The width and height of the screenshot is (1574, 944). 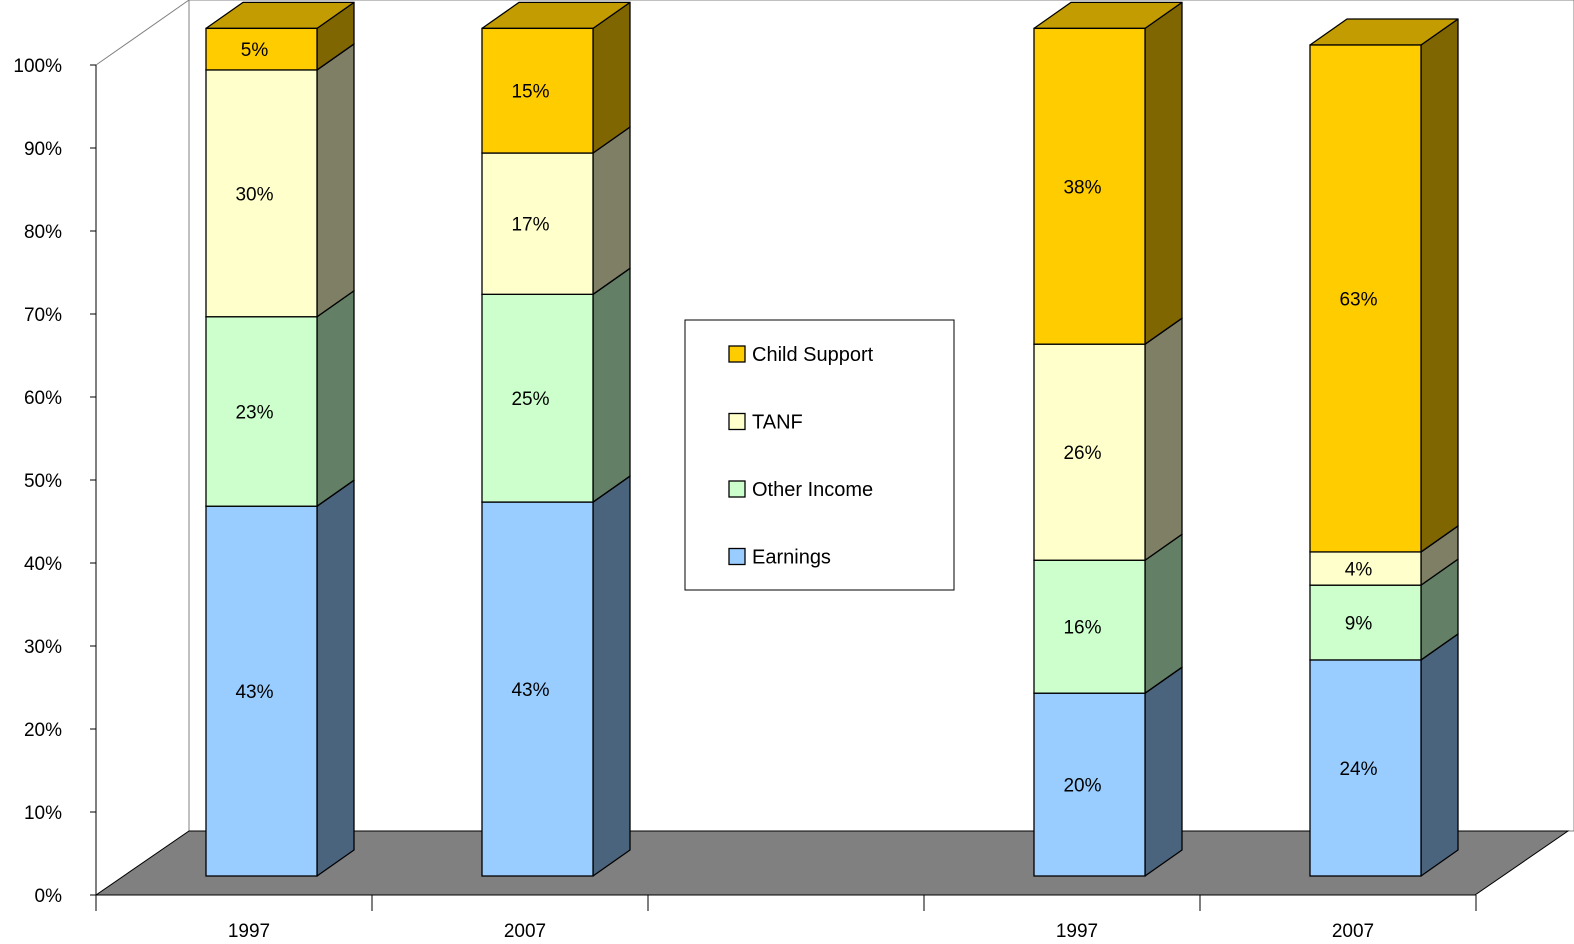 I want to click on y-tick-label: 70%, so click(x=43, y=315).